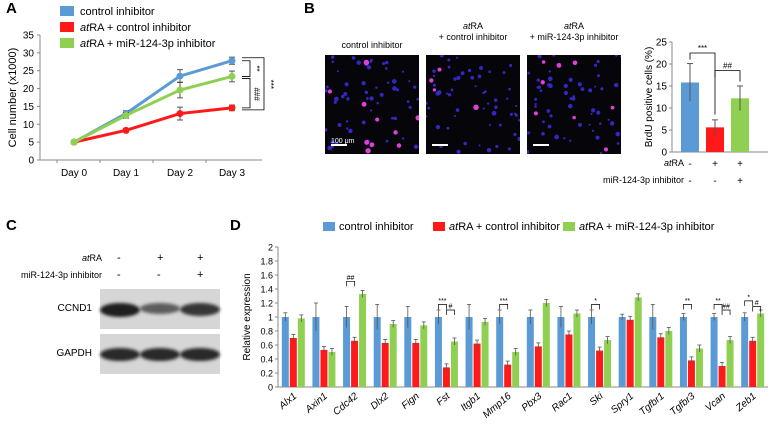 This screenshot has height=425, width=772. I want to click on y-tick-label: 0.4, so click(266, 360).